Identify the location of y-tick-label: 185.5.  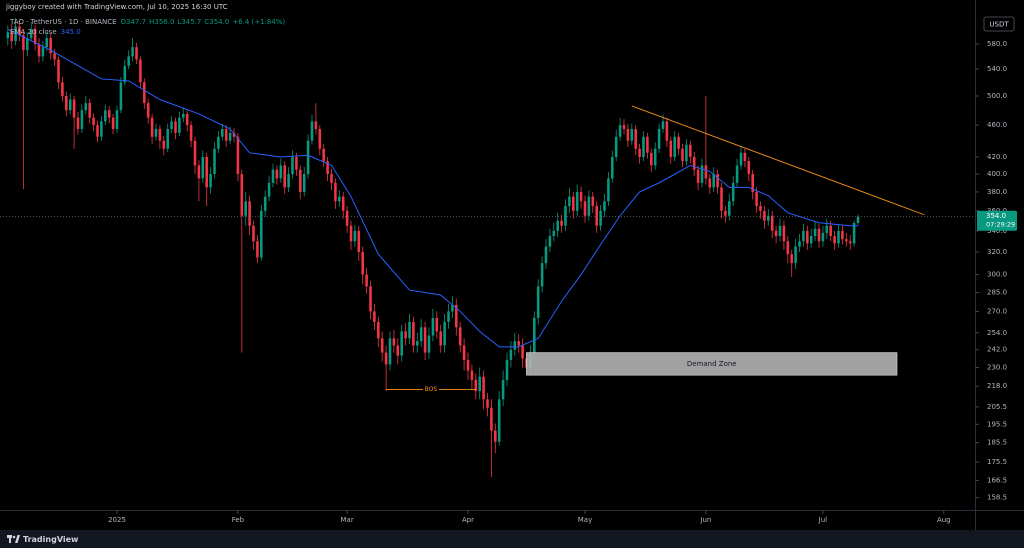
(997, 443).